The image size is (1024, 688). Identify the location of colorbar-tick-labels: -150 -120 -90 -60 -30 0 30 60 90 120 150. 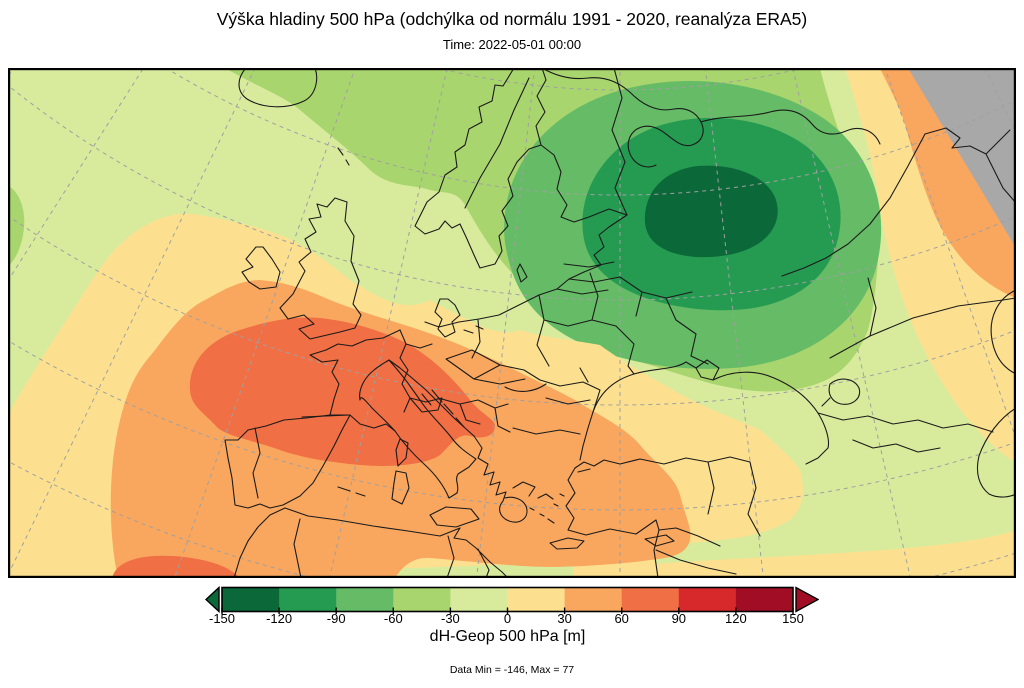
(512, 619).